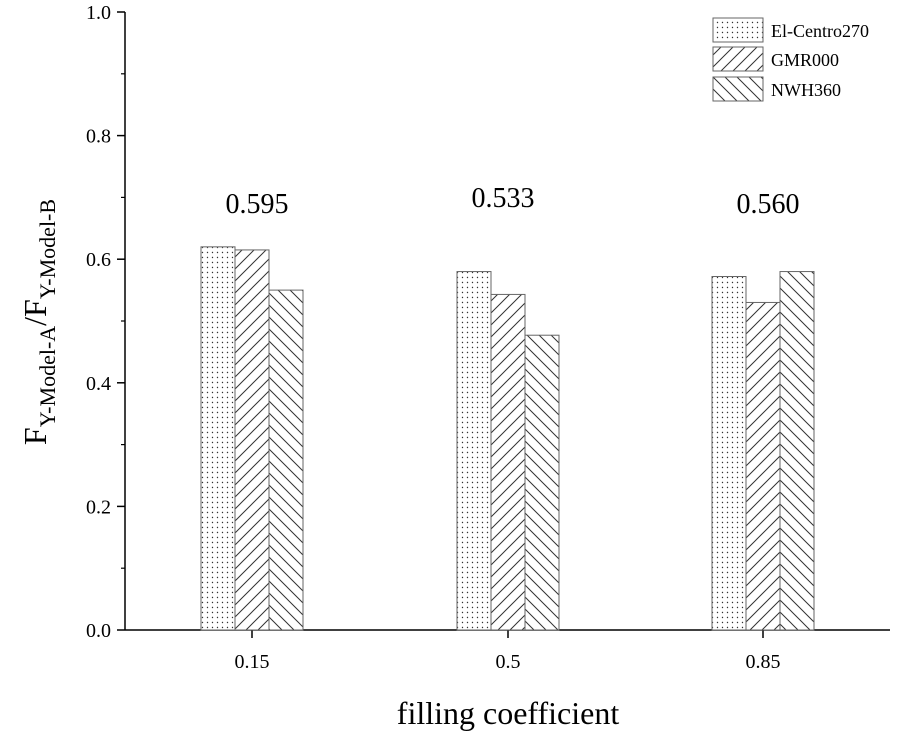  What do you see at coordinates (763, 466) in the screenshot?
I see `bar-gmr000-0.85` at bounding box center [763, 466].